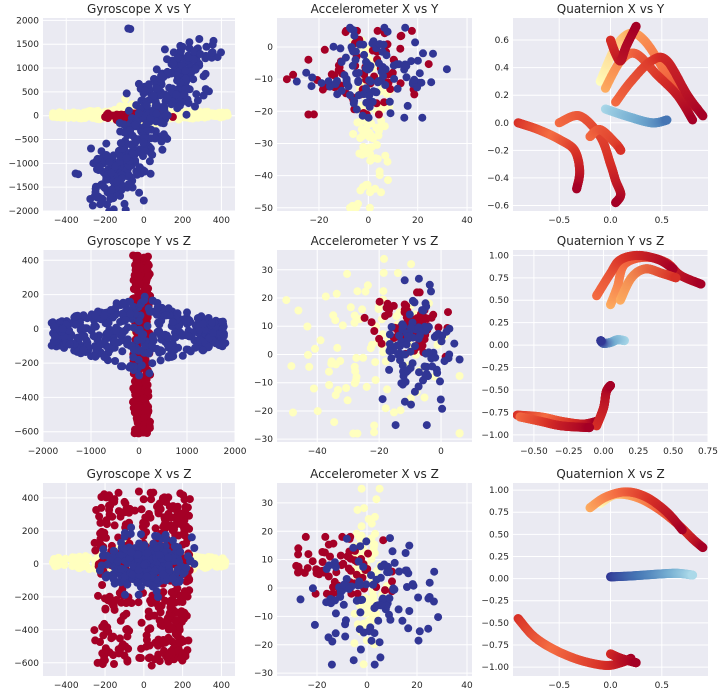 The width and height of the screenshot is (727, 696). What do you see at coordinates (139, 241) in the screenshot?
I see `subplot-title: Gyroscope Y vs Z` at bounding box center [139, 241].